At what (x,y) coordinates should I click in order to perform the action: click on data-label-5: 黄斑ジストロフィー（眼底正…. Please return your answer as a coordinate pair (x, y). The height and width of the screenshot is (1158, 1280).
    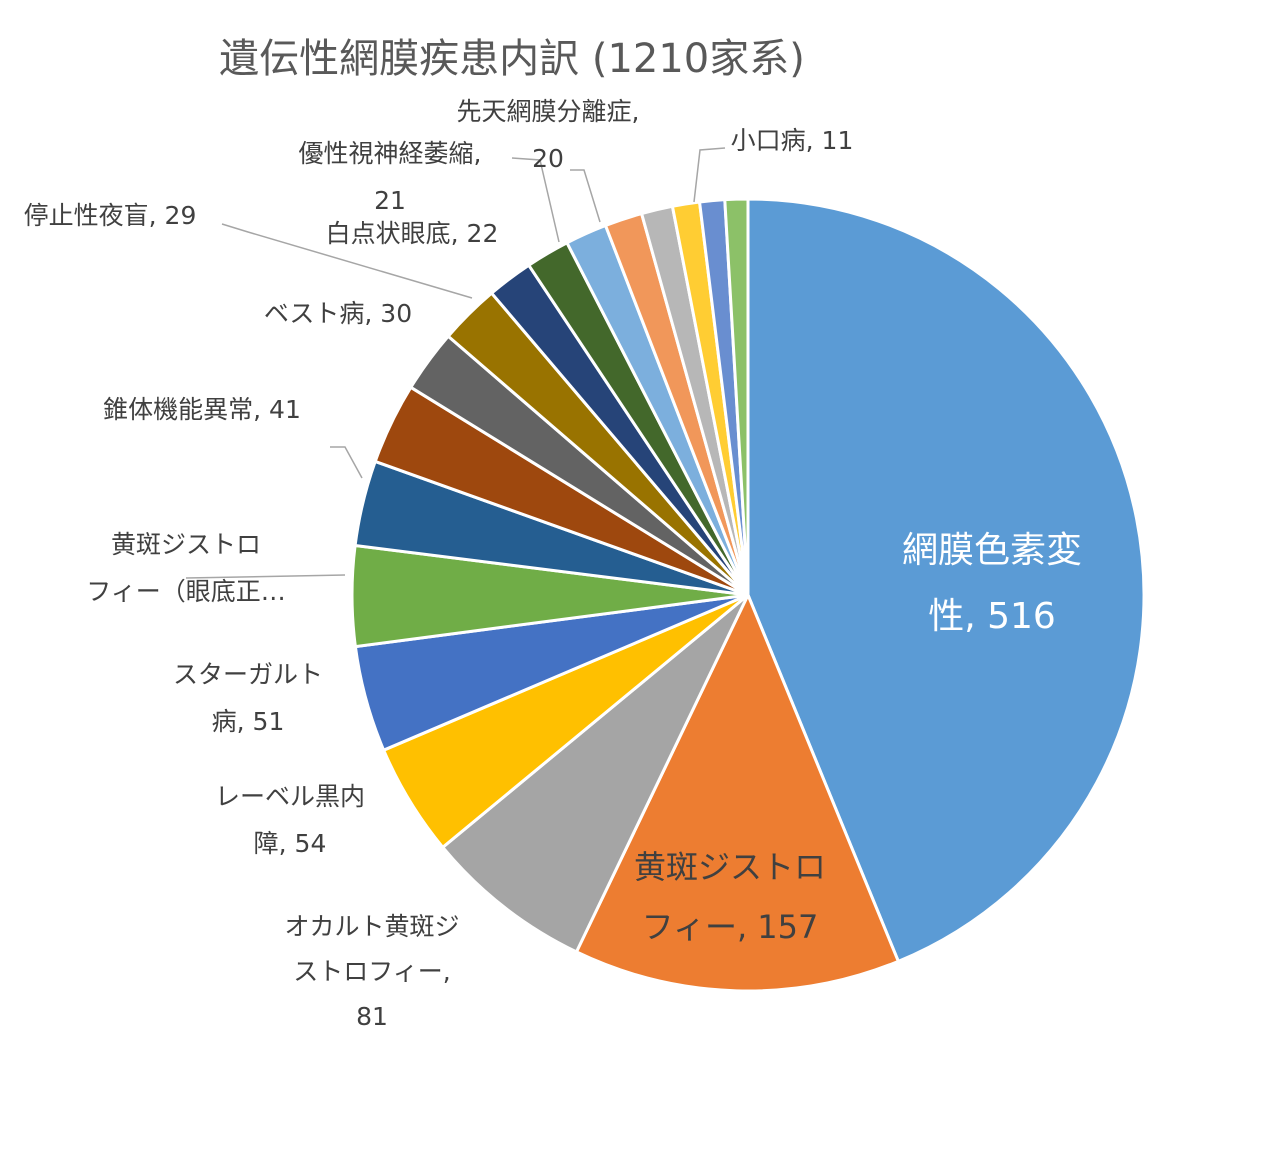
    Looking at the image, I should click on (186, 568).